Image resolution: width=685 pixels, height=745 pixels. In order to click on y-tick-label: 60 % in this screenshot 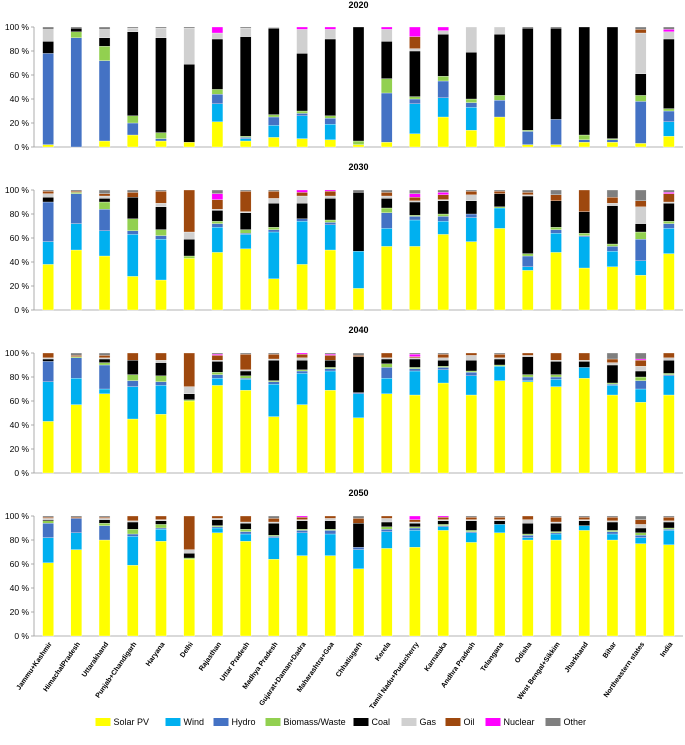, I will do `click(20, 401)`.